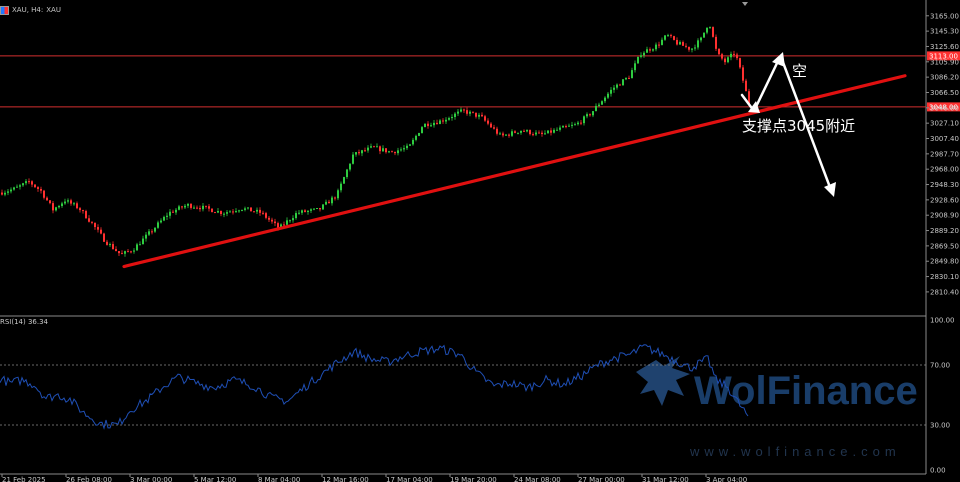 The height and width of the screenshot is (482, 960). What do you see at coordinates (944, 170) in the screenshot?
I see `price-tick-label: 2968.00` at bounding box center [944, 170].